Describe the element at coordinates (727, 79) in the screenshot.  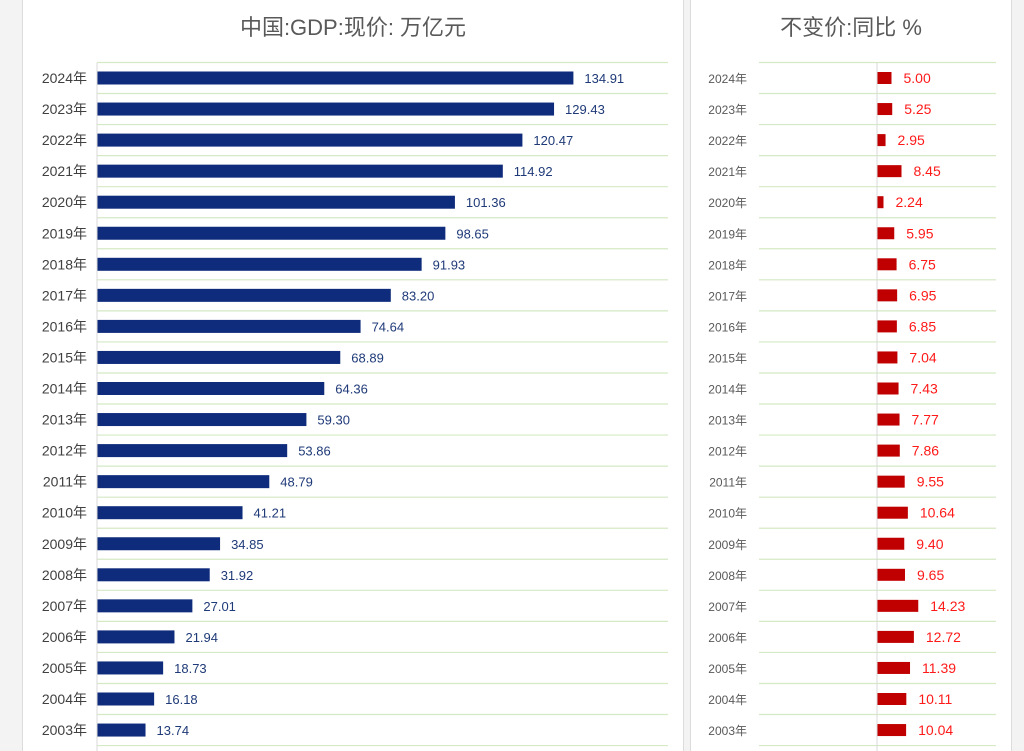
I see `growth-category-label: 2024年` at that location.